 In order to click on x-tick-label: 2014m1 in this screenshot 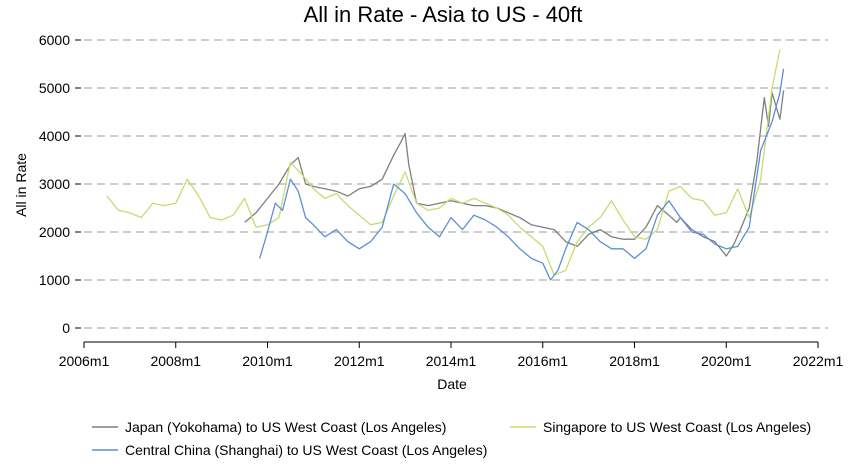, I will do `click(451, 361)`.